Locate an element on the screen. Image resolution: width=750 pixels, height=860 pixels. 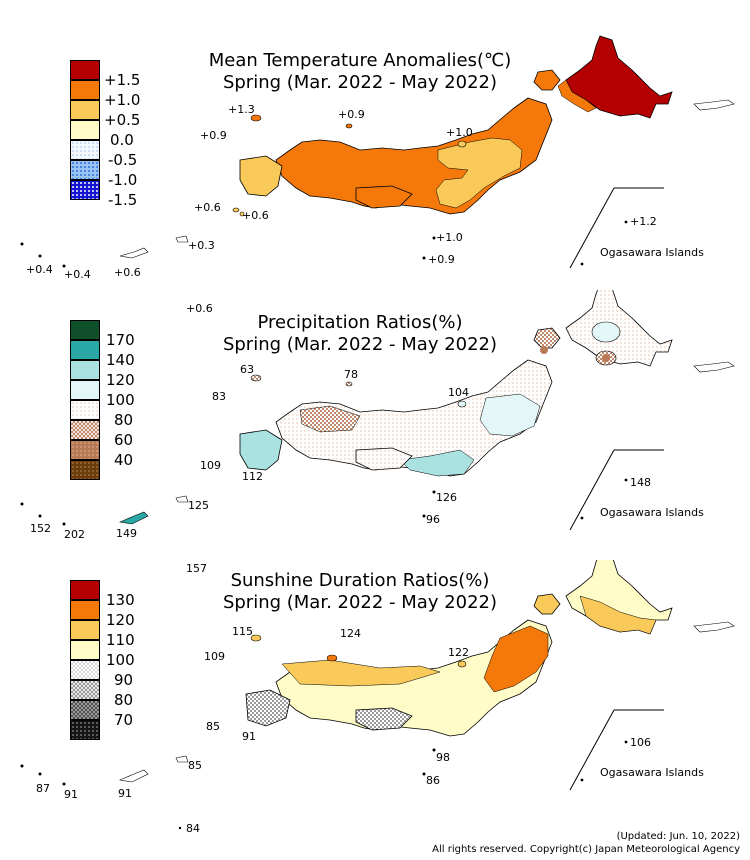
value-izu1: +1.0 is located at coordinates (449, 237).